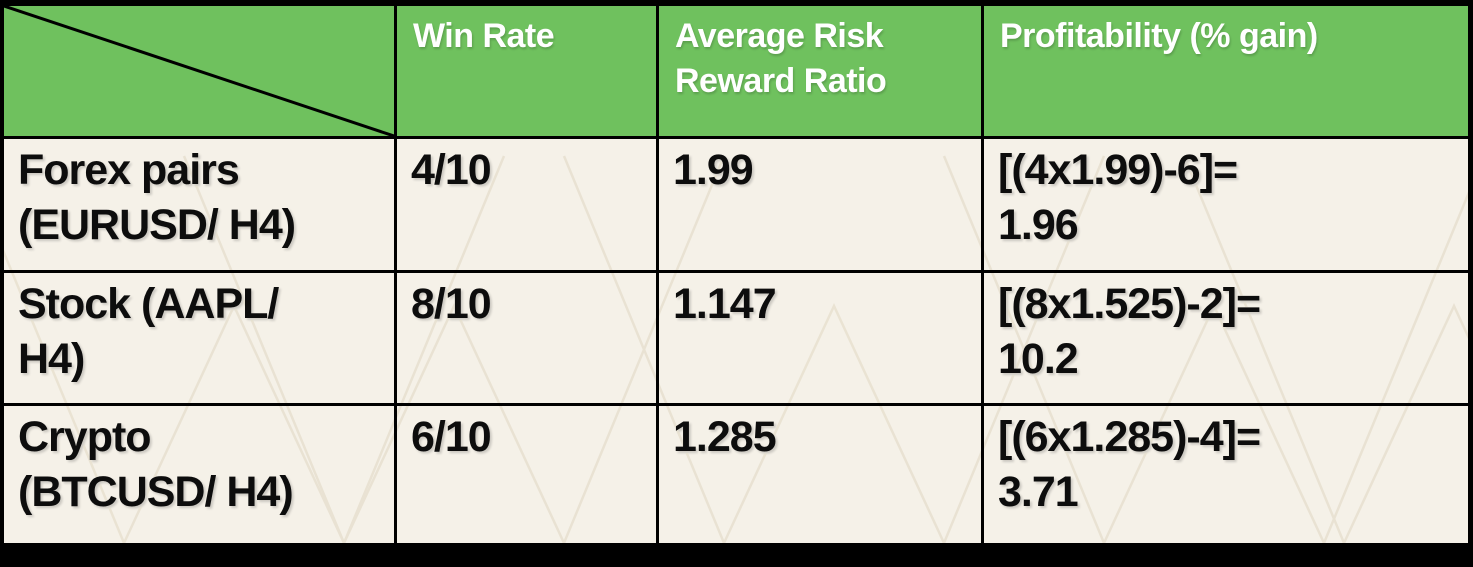 The height and width of the screenshot is (567, 1473). Describe the element at coordinates (1226, 71) in the screenshot. I see `column-header-profitability: Profitability (% gain)` at that location.